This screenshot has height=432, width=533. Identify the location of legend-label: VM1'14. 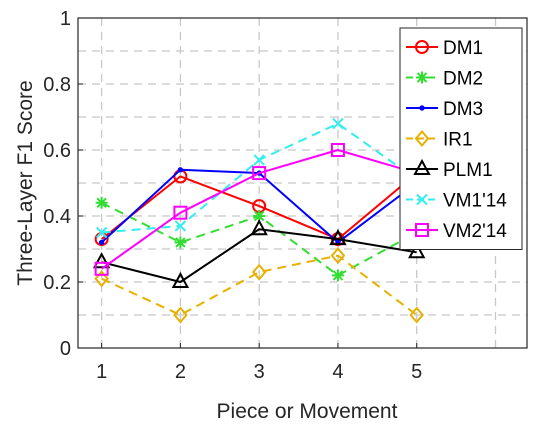
(475, 201).